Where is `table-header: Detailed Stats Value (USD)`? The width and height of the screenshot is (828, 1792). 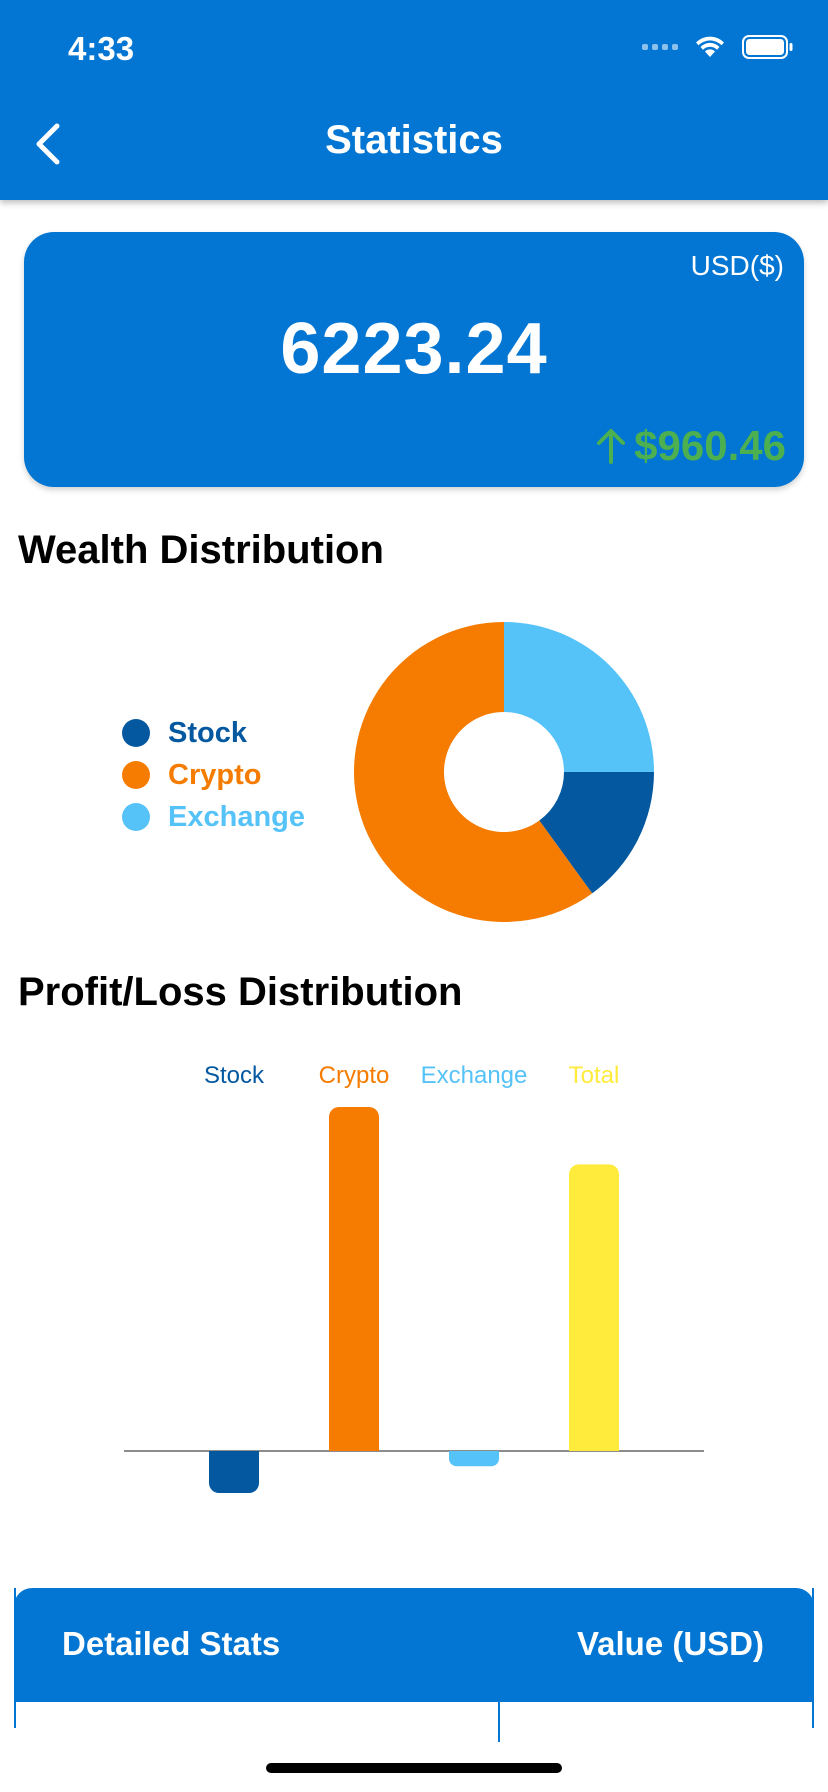 table-header: Detailed Stats Value (USD) is located at coordinates (414, 1645).